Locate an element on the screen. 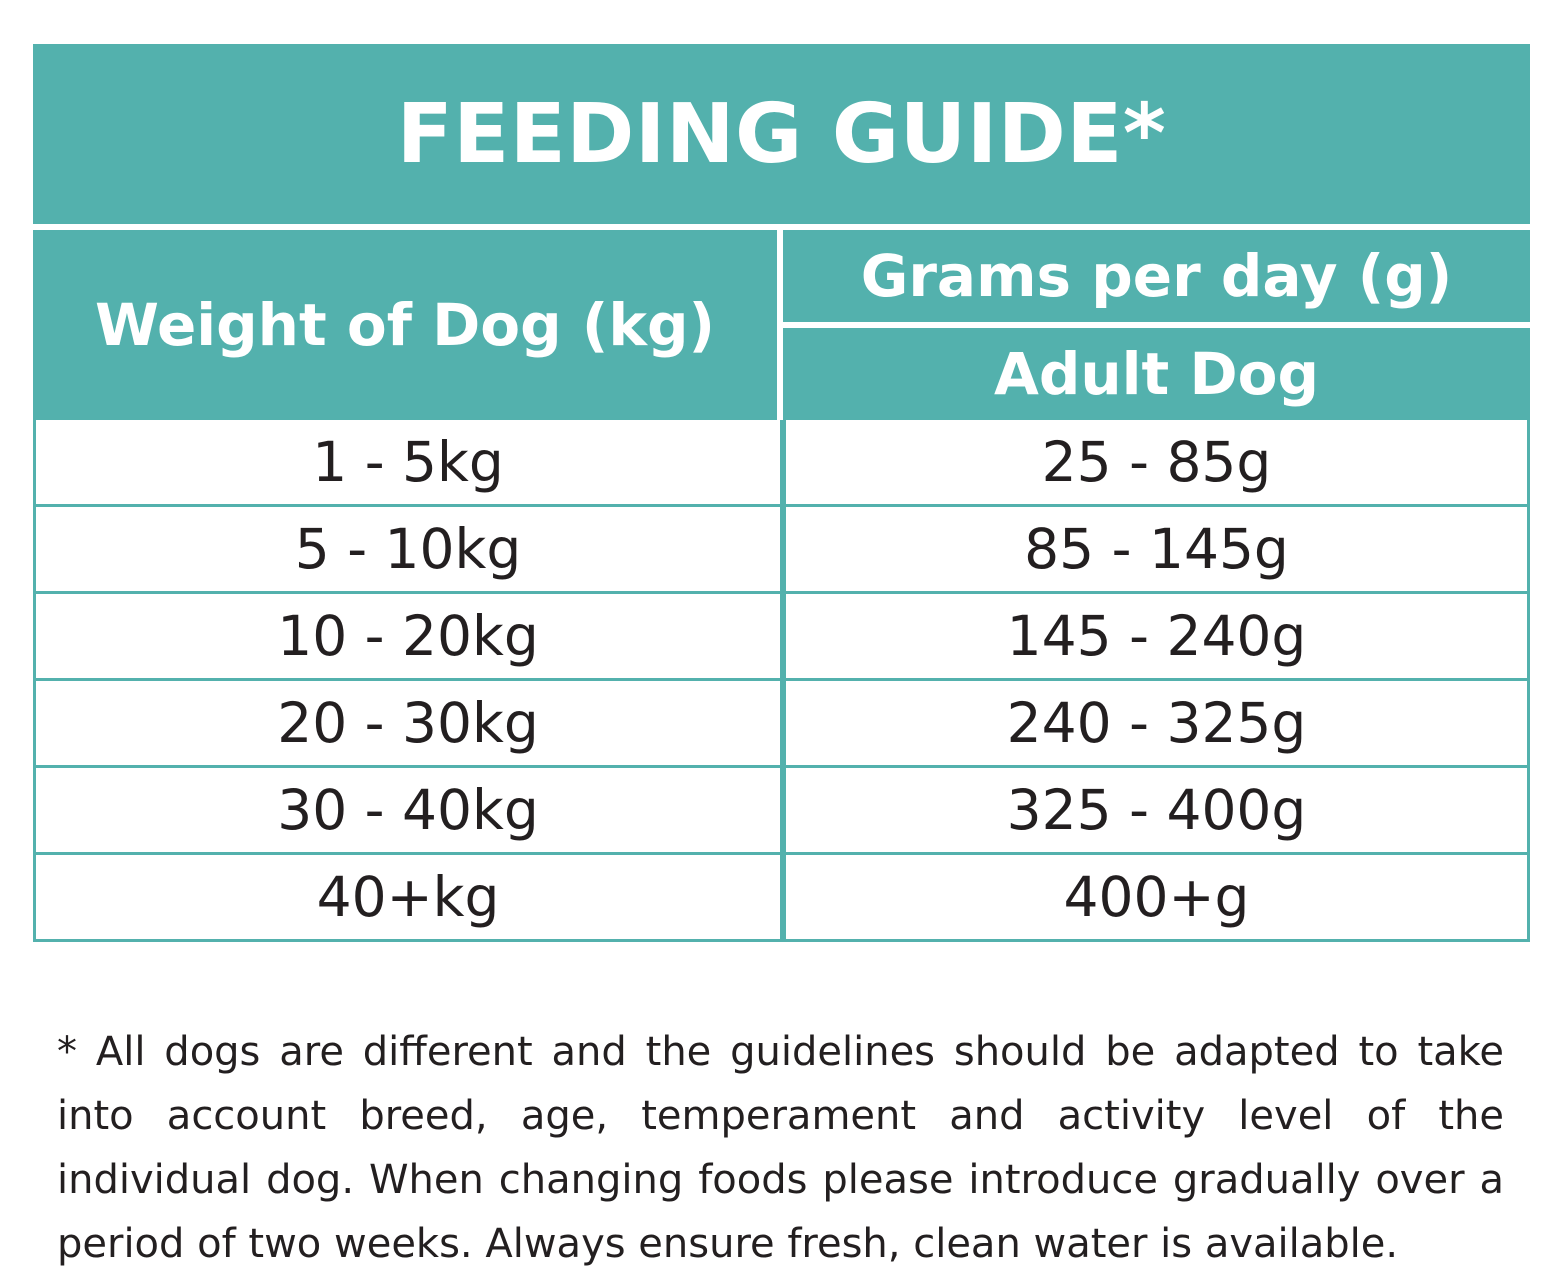  weight-cell: 5 - 10kg is located at coordinates (411, 549).